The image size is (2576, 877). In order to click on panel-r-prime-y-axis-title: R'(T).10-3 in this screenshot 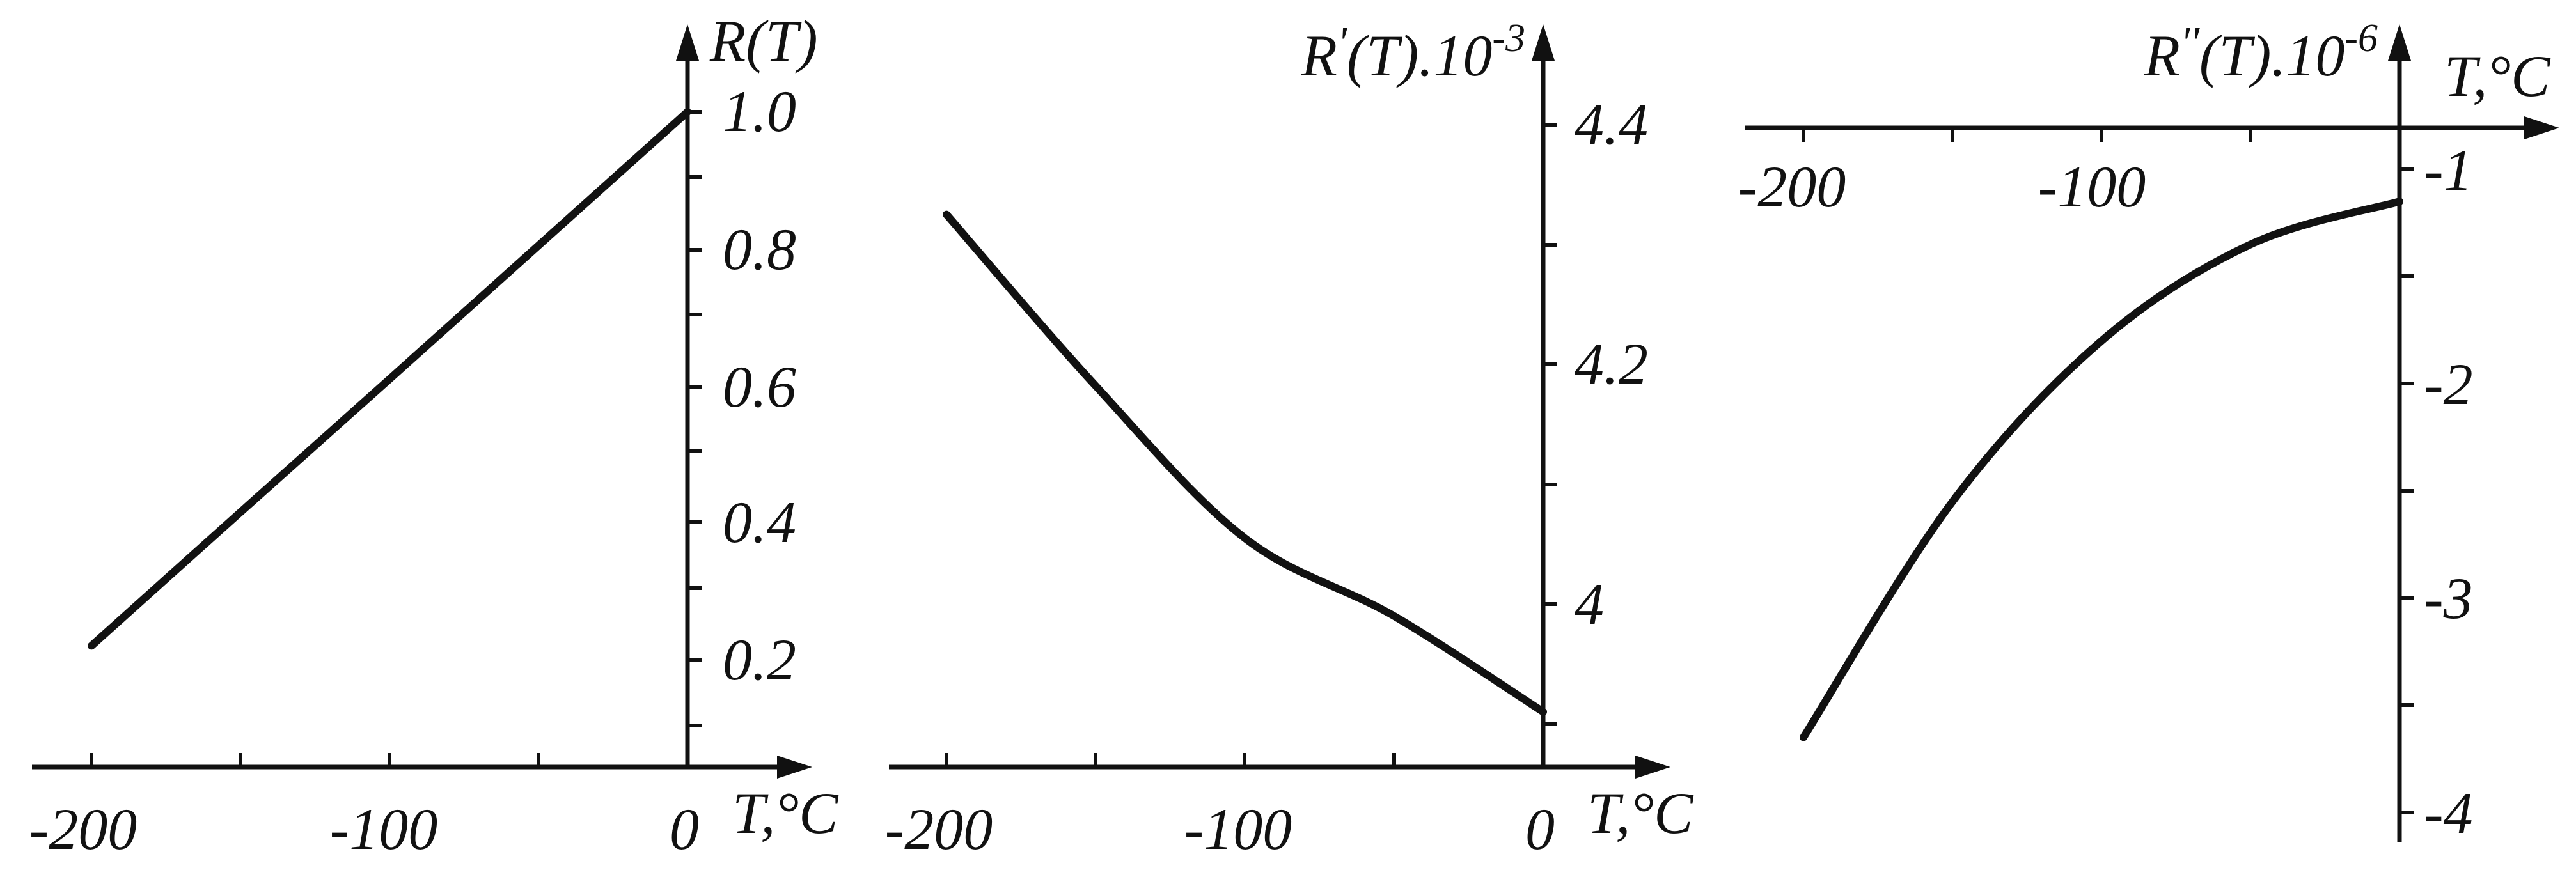, I will do `click(1413, 52)`.